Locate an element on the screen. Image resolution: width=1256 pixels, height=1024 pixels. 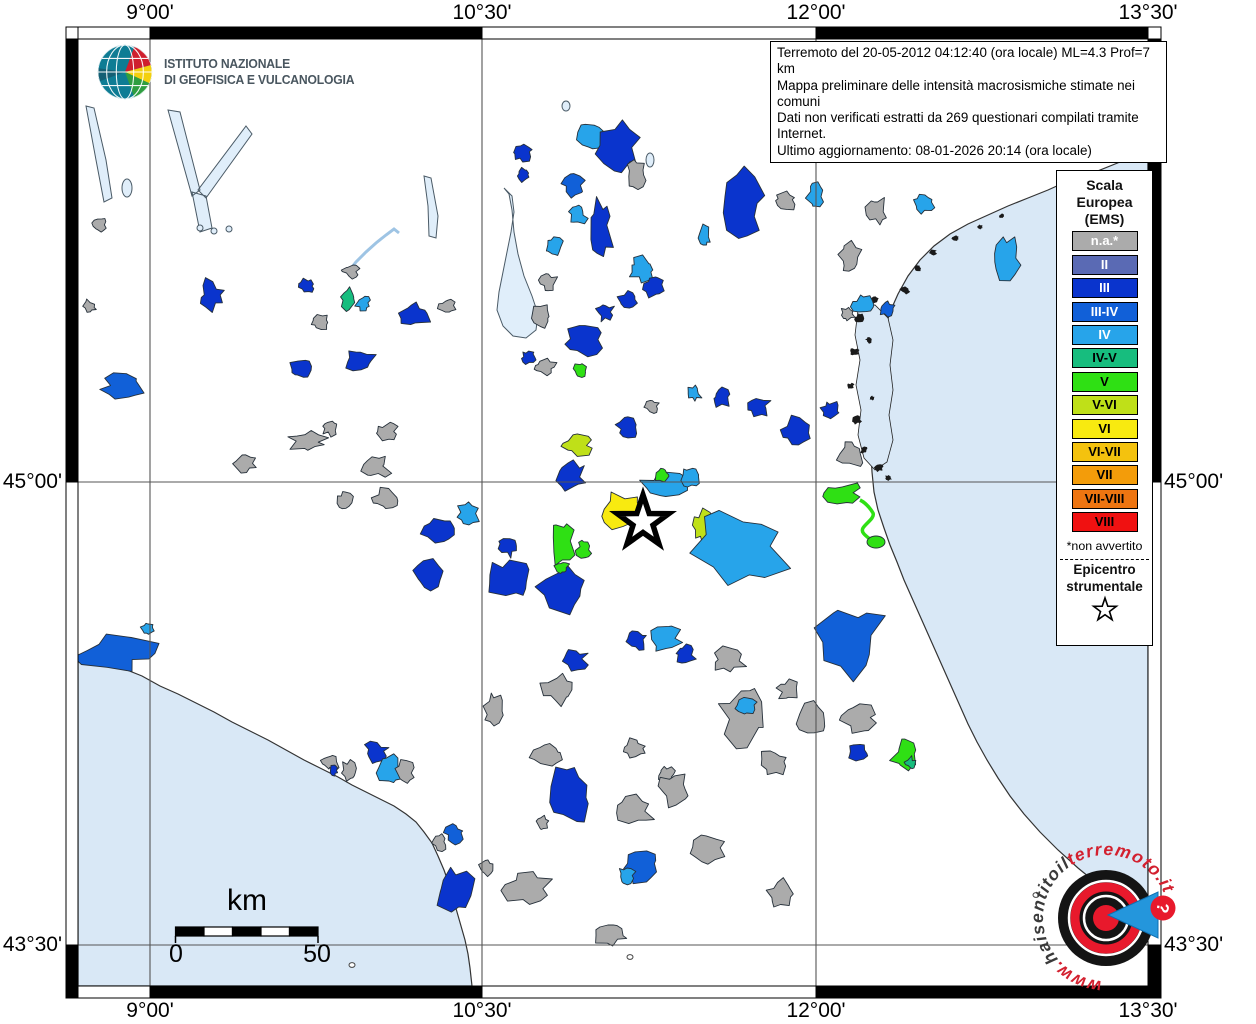
legend-title-line1: Scala is located at coordinates (1104, 185).